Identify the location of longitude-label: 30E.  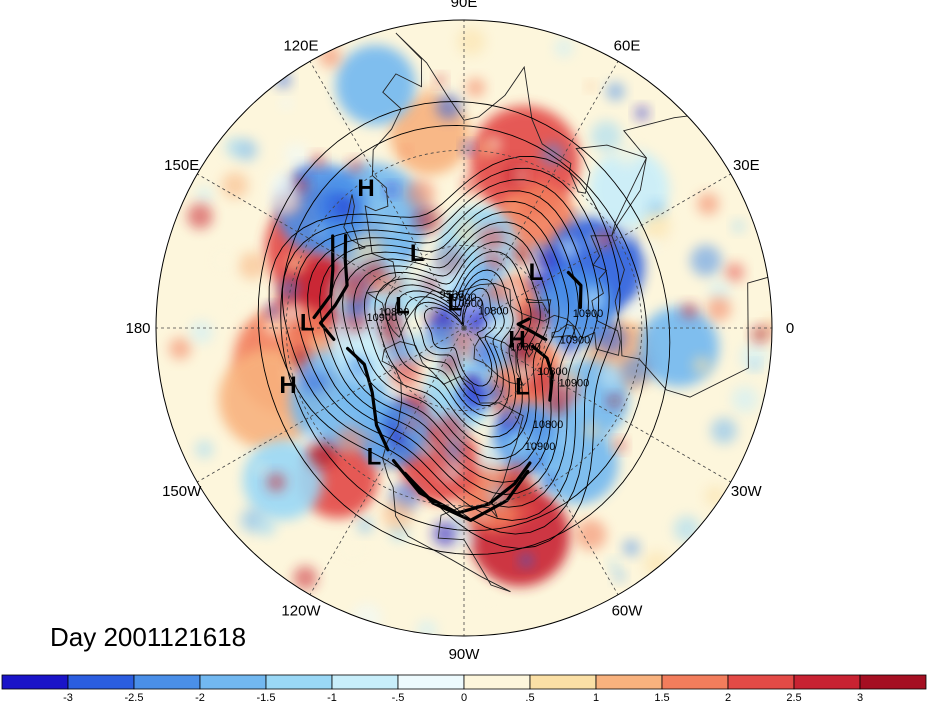
(746, 165).